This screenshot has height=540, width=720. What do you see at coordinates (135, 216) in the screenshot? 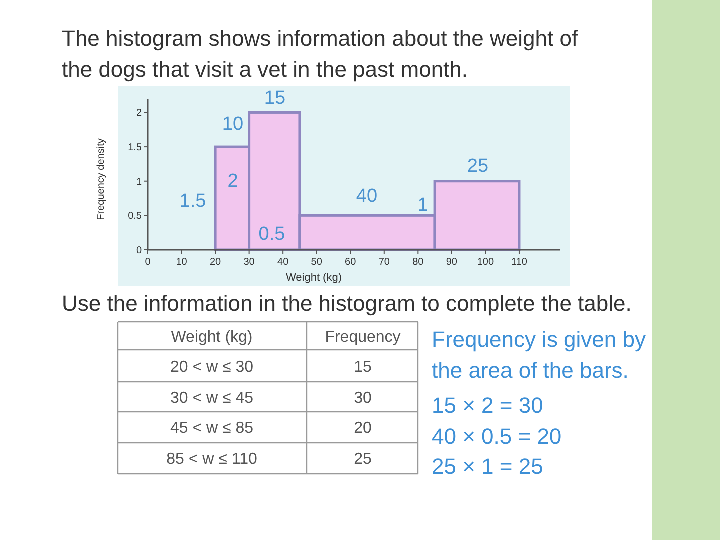
I see `y-tick-label: 0.5` at bounding box center [135, 216].